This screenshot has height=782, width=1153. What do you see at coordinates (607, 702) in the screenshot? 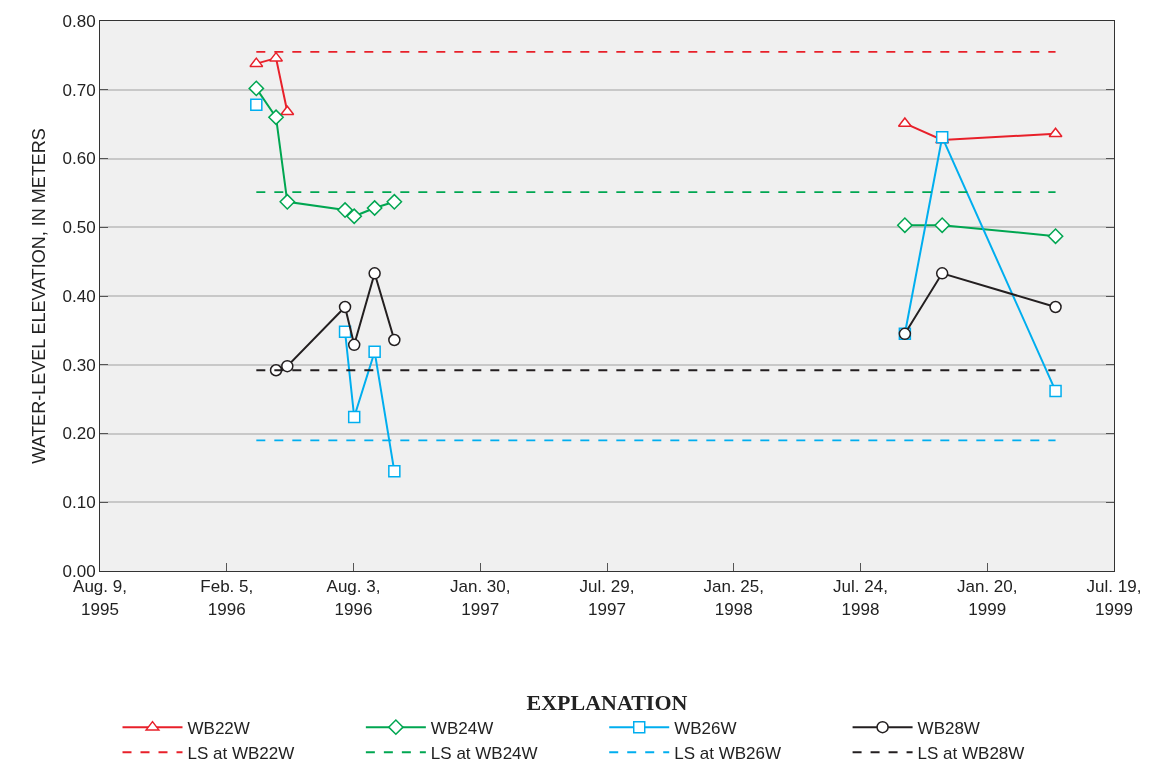
I see `legend-title: EXPLANATION` at bounding box center [607, 702].